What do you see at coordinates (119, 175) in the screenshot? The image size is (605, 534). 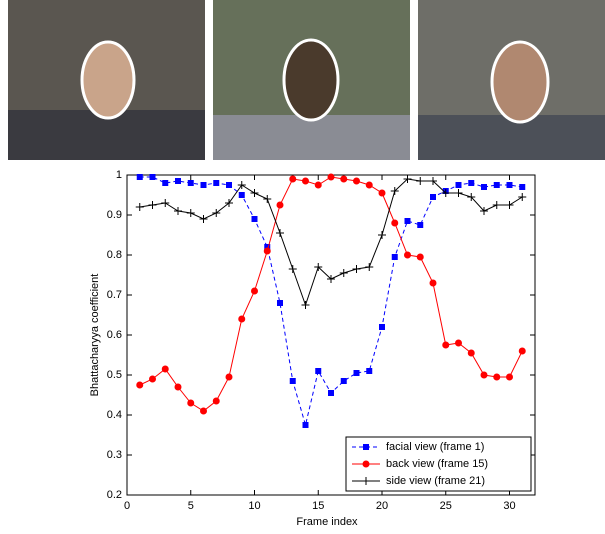 I see `y-tick-label: 1` at bounding box center [119, 175].